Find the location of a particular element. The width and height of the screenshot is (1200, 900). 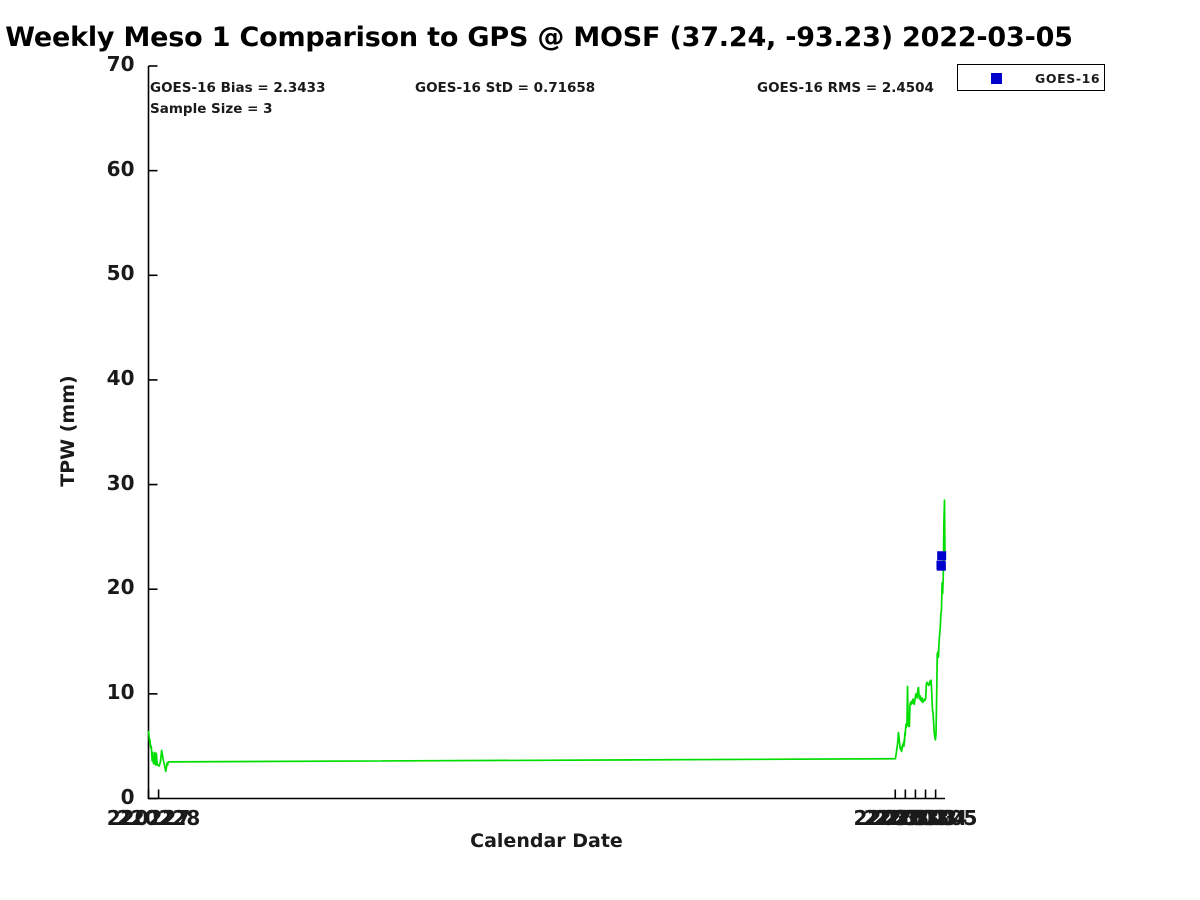

legend-label-goes16: GOES-16 is located at coordinates (1068, 78).